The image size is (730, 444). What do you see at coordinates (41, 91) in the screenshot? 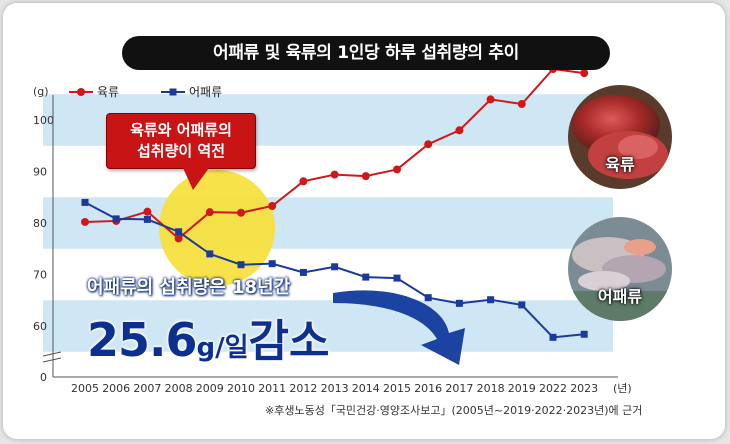
I see `y-axis-unit: (g)` at bounding box center [41, 91].